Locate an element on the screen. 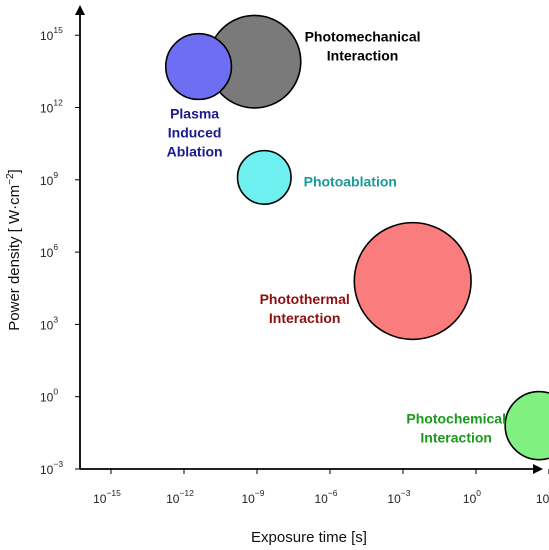 Image resolution: width=549 pixels, height=550 pixels. x-tick-label: 10⁰ is located at coordinates (472, 497).